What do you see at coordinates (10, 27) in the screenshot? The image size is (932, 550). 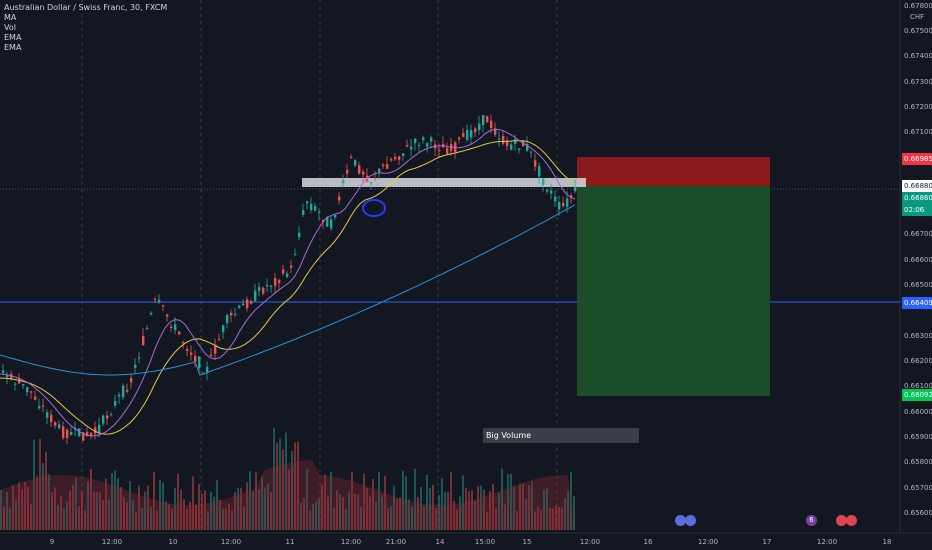 I see `indicator-vol: Vol` at bounding box center [10, 27].